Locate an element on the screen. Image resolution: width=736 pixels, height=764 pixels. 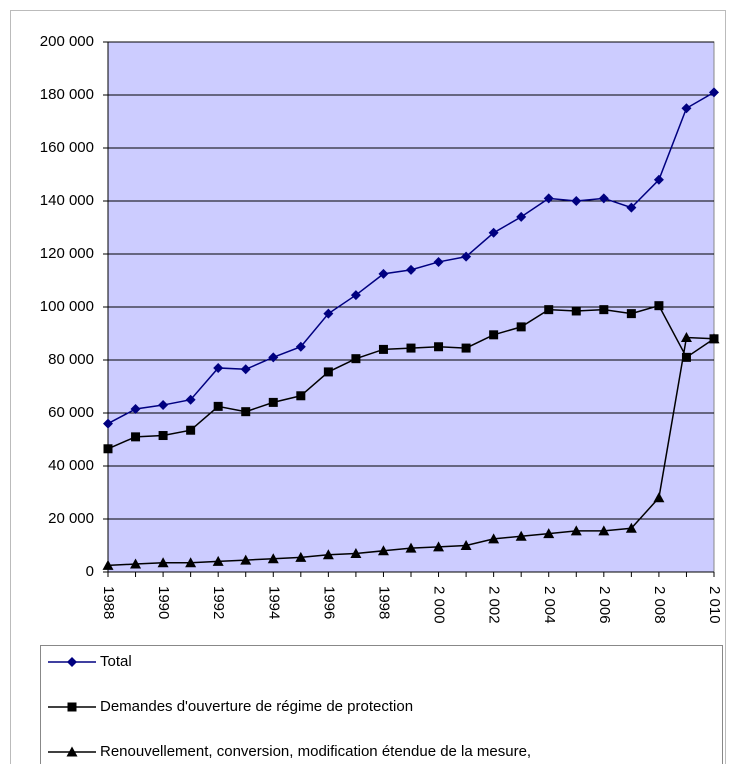
y-tick-label: 200 000 is located at coordinates (67, 41).